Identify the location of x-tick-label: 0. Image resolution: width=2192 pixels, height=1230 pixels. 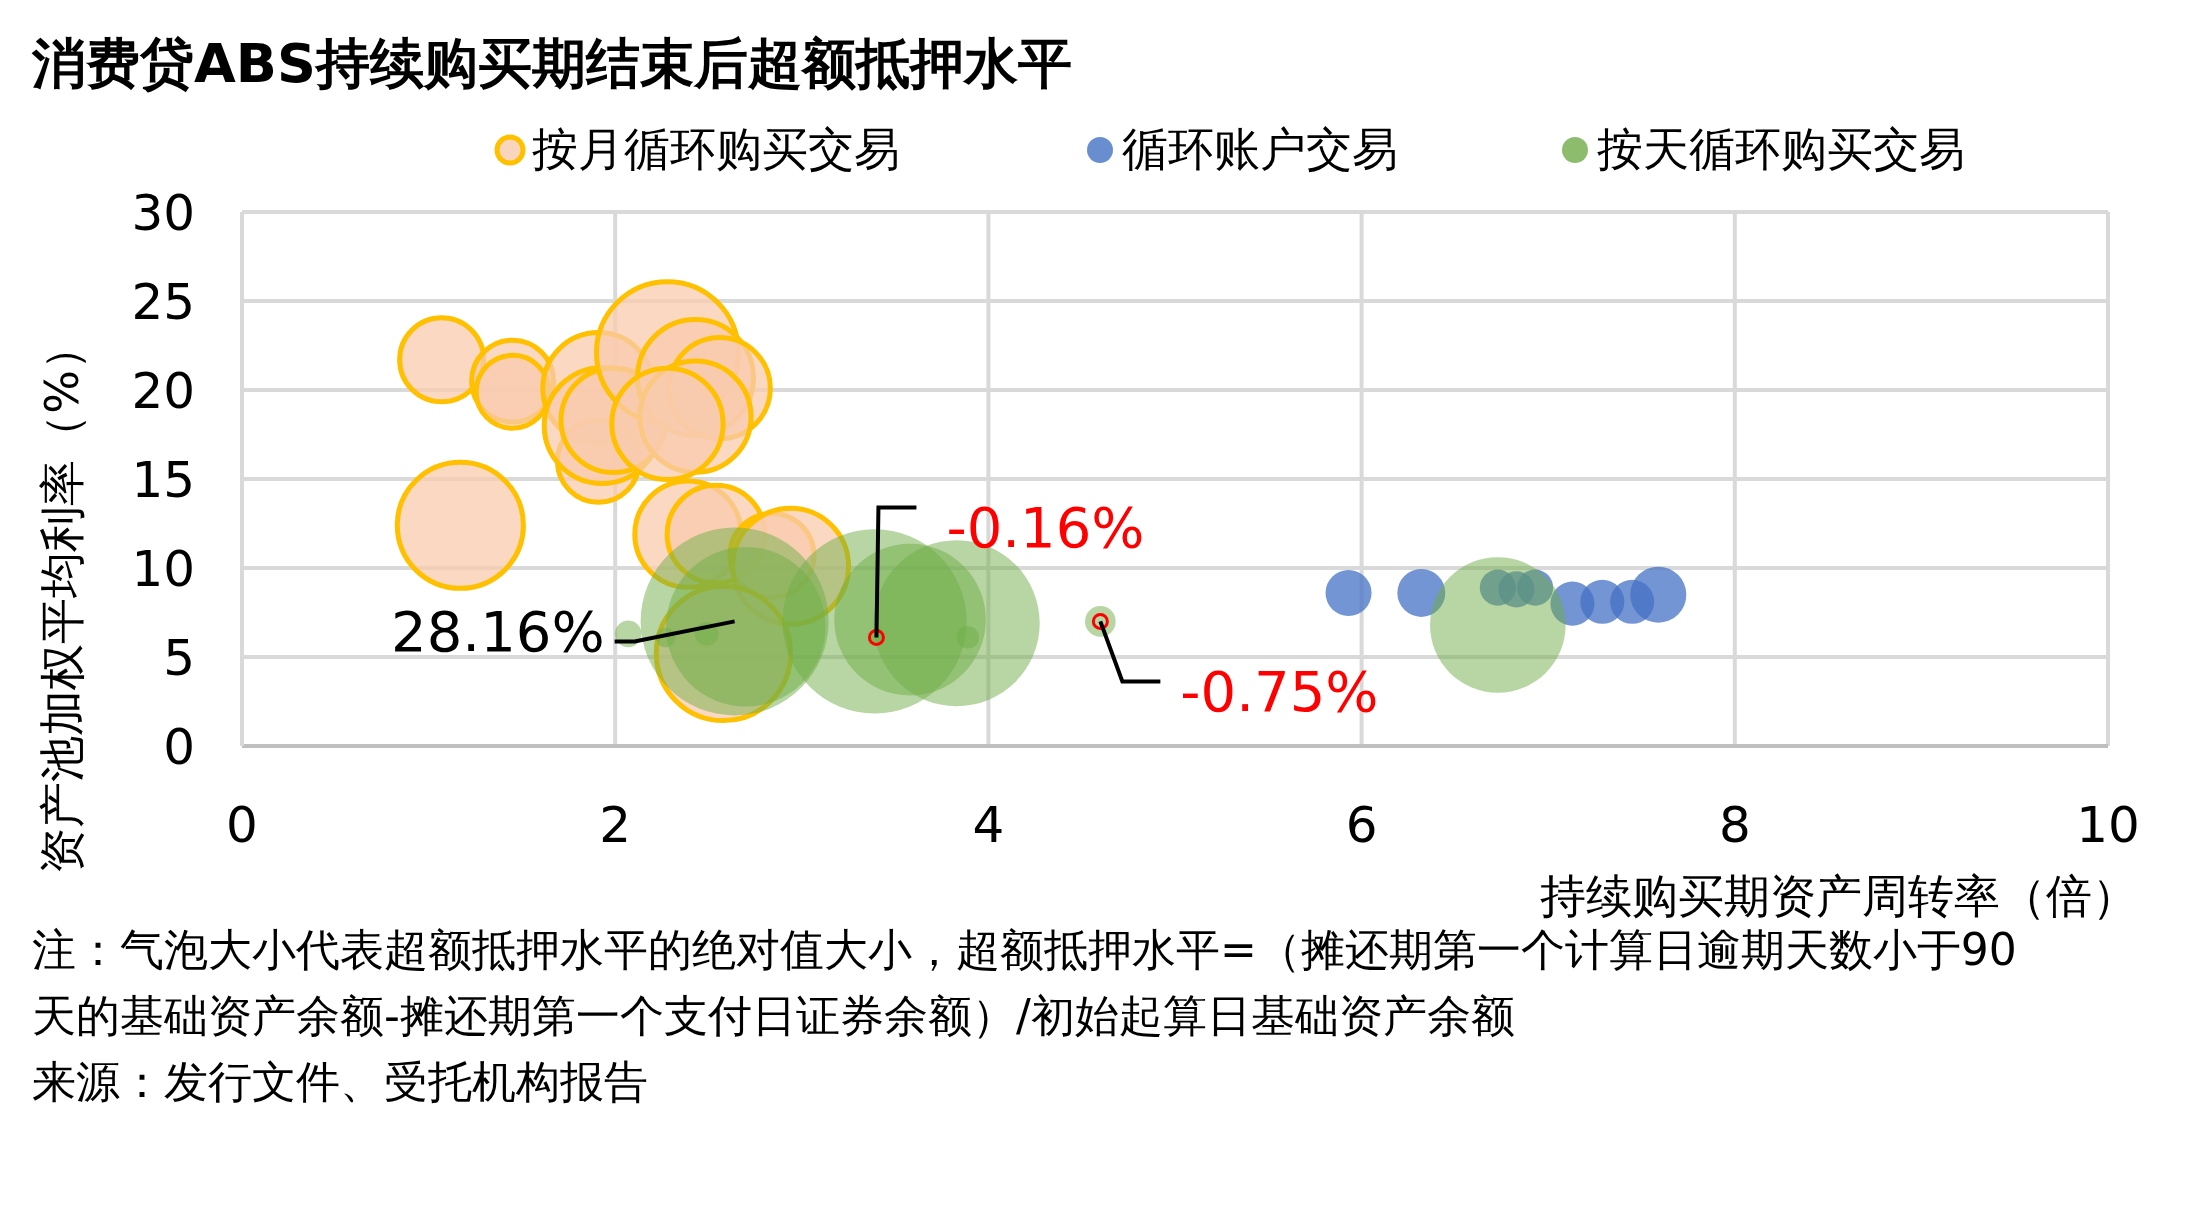
(242, 825).